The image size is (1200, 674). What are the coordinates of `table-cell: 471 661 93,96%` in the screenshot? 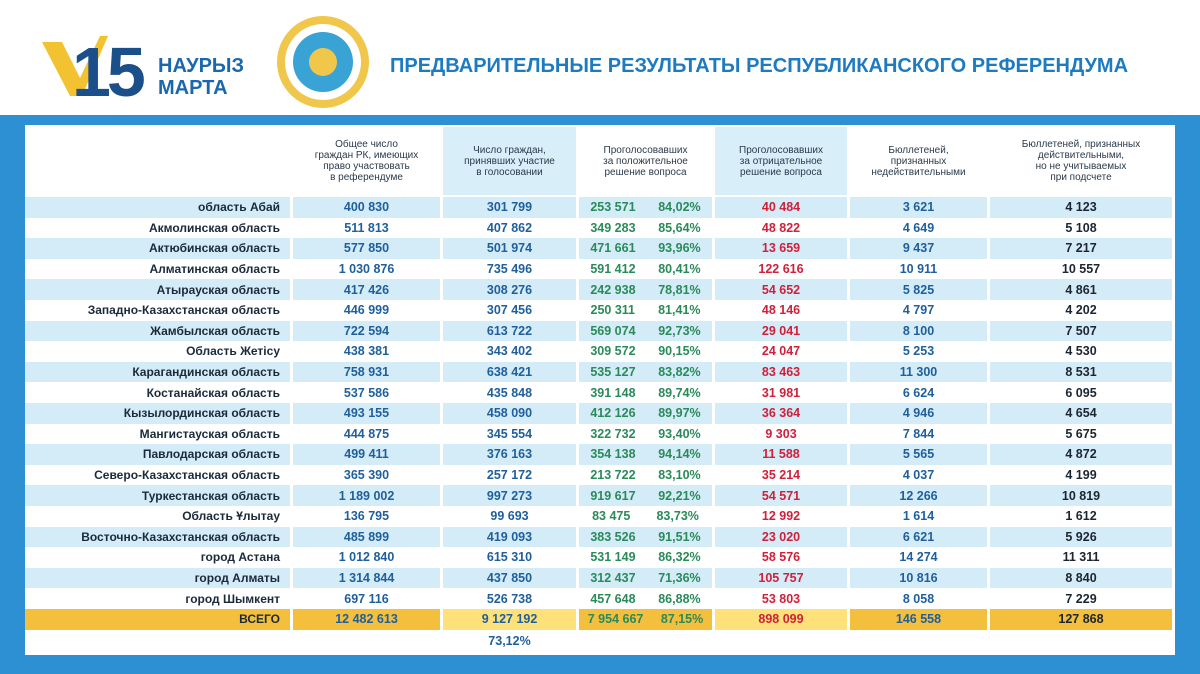 It's located at (647, 248).